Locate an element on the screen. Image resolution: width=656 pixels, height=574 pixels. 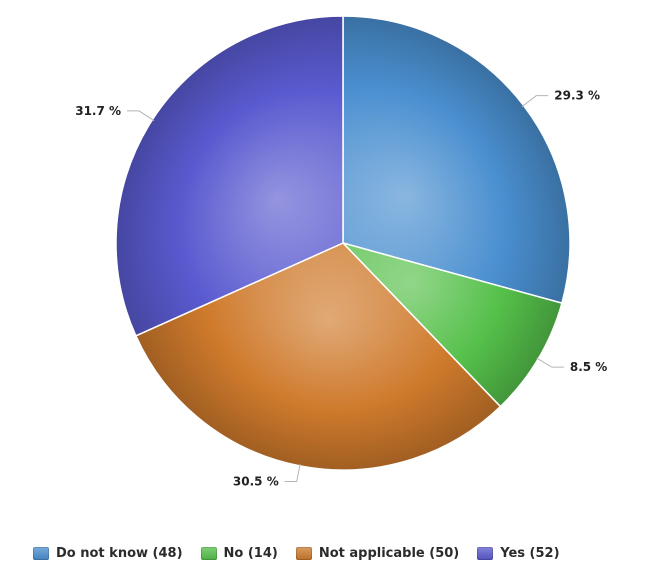
legend-item: Do not know (48) is located at coordinates (108, 553).